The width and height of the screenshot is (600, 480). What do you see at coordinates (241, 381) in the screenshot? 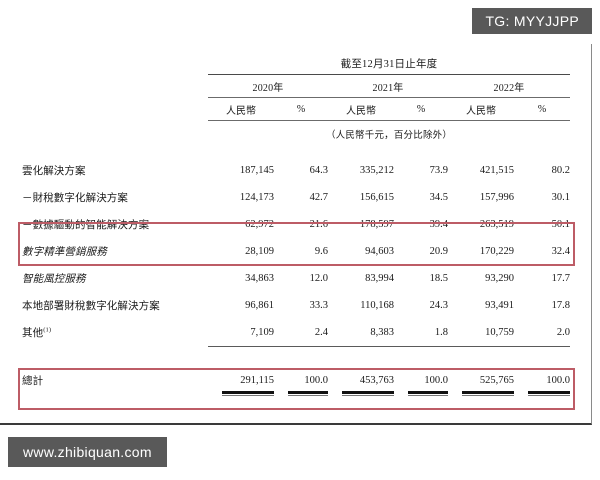
I see `total-rmb-2020: 291,115` at bounding box center [241, 381].